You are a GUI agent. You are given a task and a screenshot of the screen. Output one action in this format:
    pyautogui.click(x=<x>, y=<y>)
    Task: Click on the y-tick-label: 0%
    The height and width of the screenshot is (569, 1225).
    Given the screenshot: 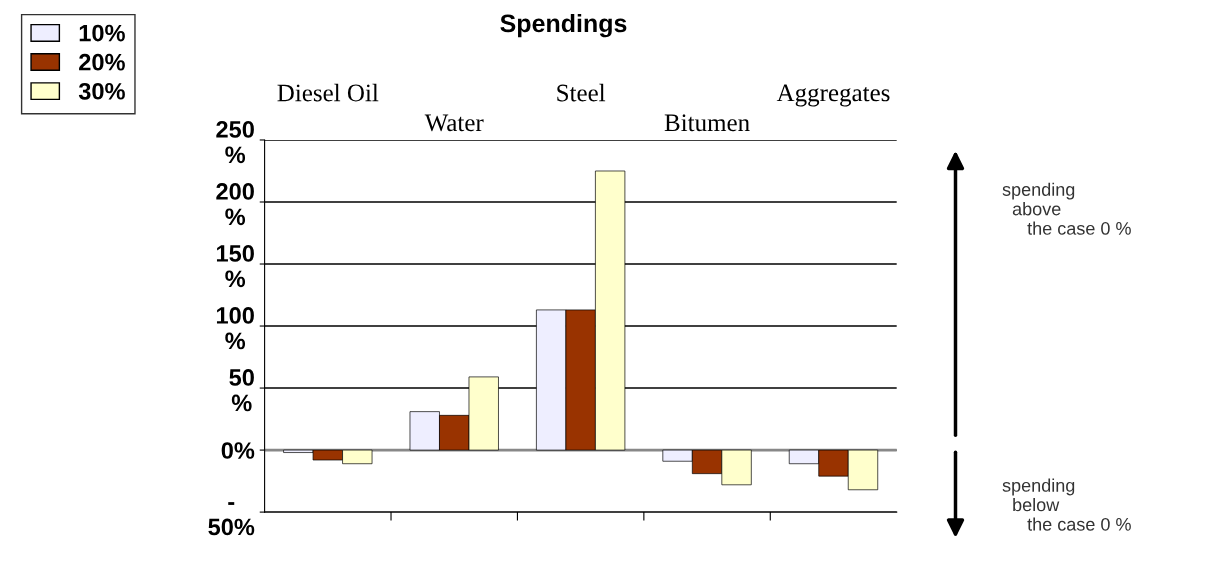 What is the action you would take?
    pyautogui.click(x=238, y=450)
    